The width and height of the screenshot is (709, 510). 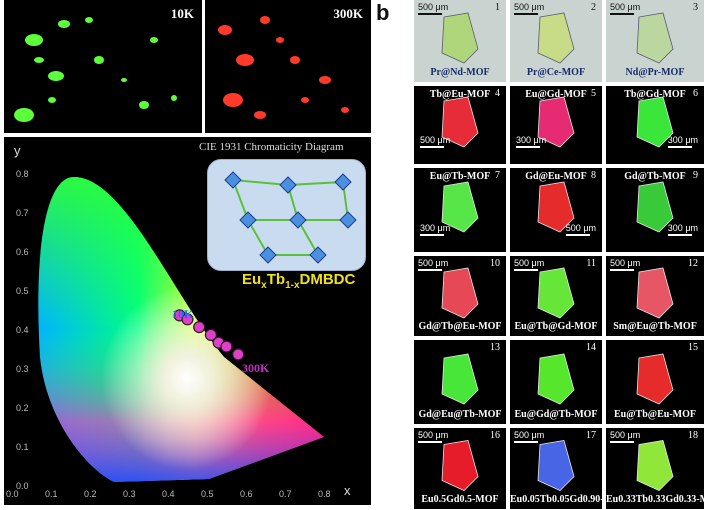 What do you see at coordinates (556, 94) in the screenshot?
I see `cell-sample-name: Eu@Gd-MOF` at bounding box center [556, 94].